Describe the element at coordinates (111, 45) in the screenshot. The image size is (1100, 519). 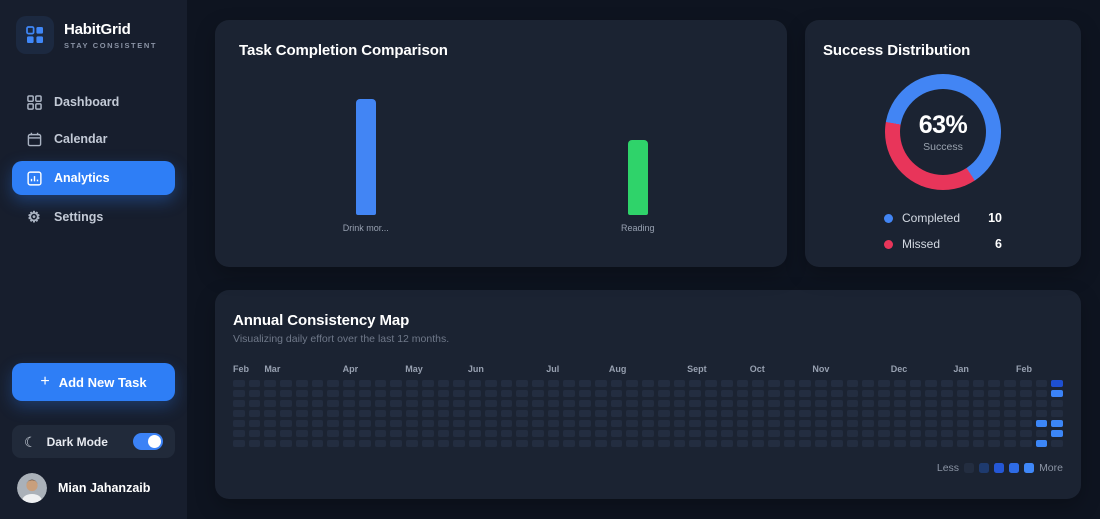
I see `app-tagline: STAY CONSISTENT` at that location.